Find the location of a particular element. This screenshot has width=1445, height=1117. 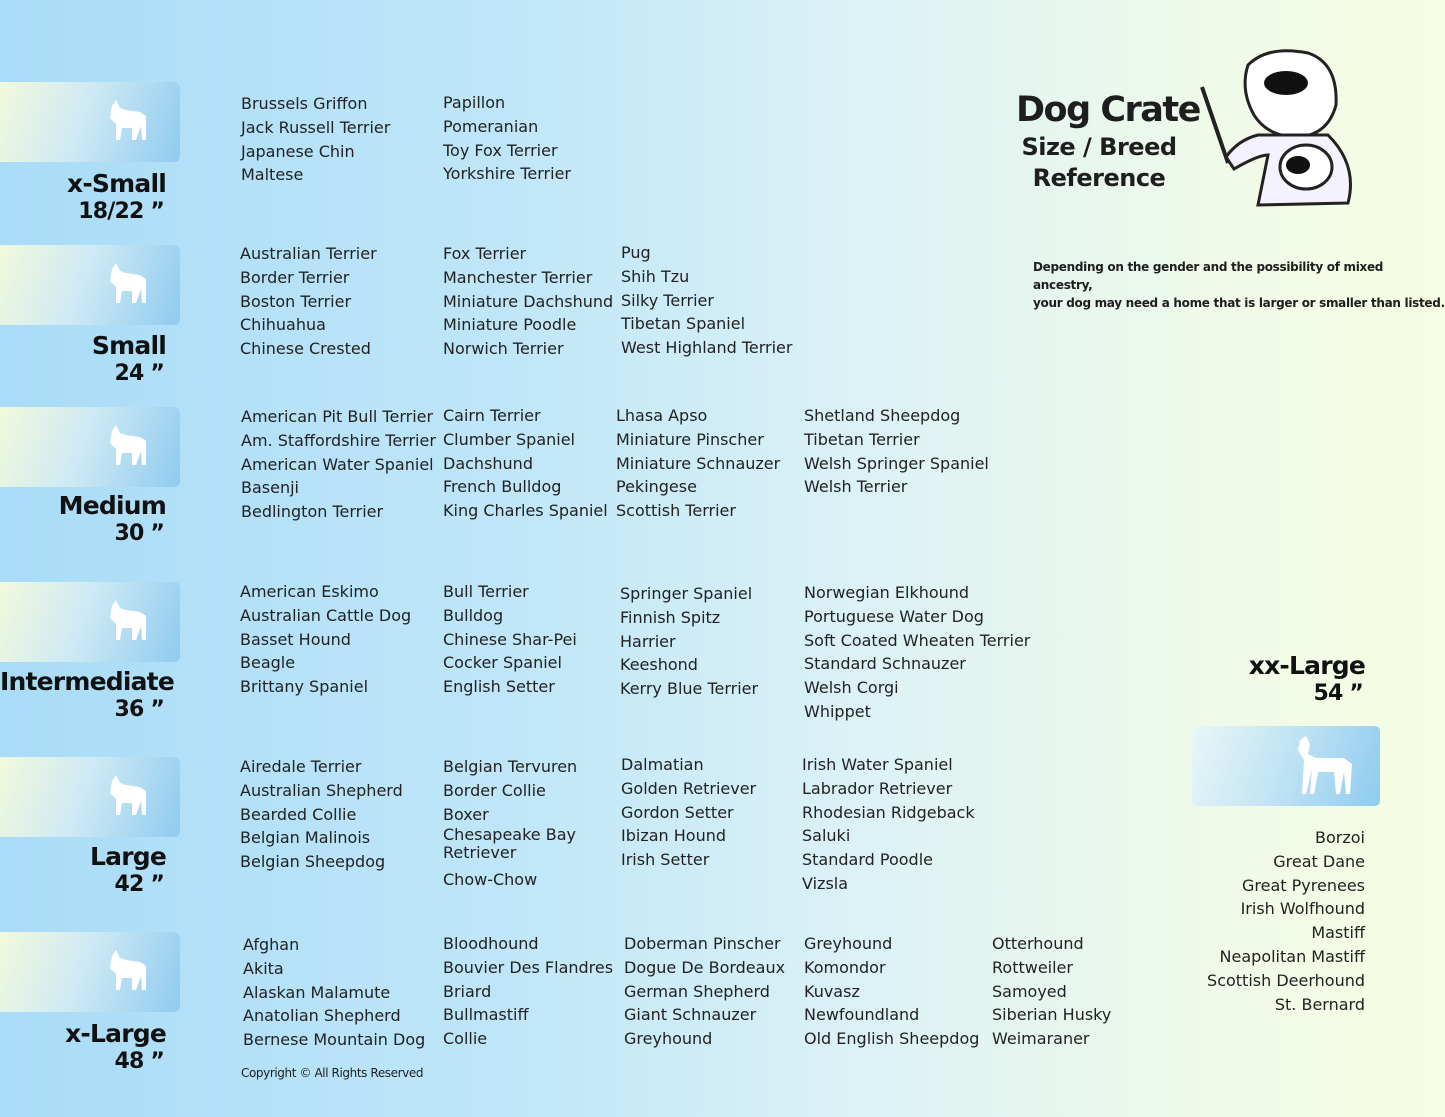

breed-item: Kuvasz is located at coordinates (832, 991).